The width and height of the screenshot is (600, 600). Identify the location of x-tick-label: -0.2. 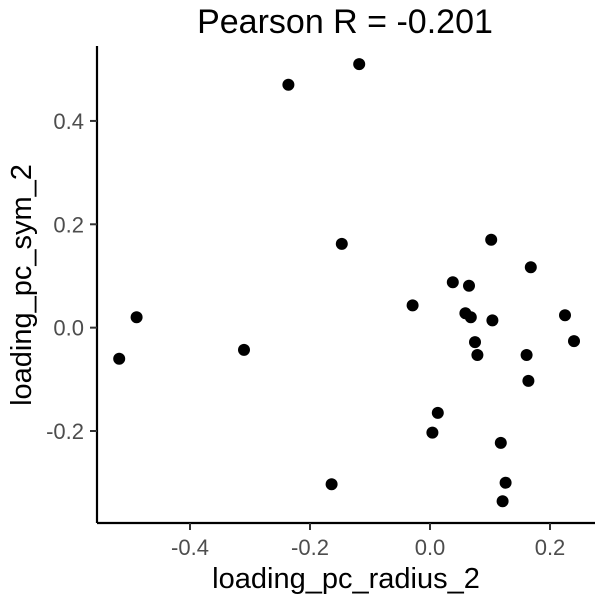
(310, 547).